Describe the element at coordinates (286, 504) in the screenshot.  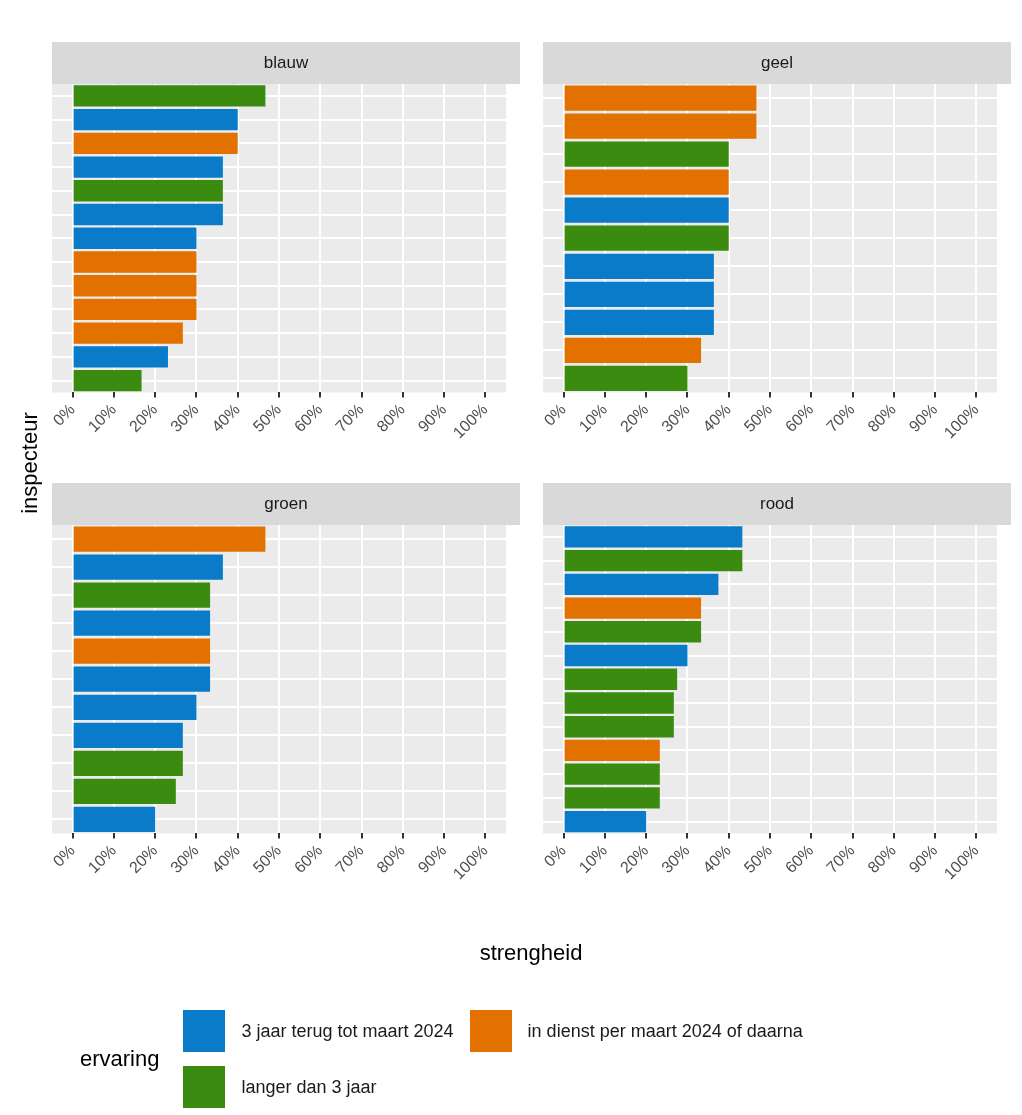
I see `chart-title: groen` at that location.